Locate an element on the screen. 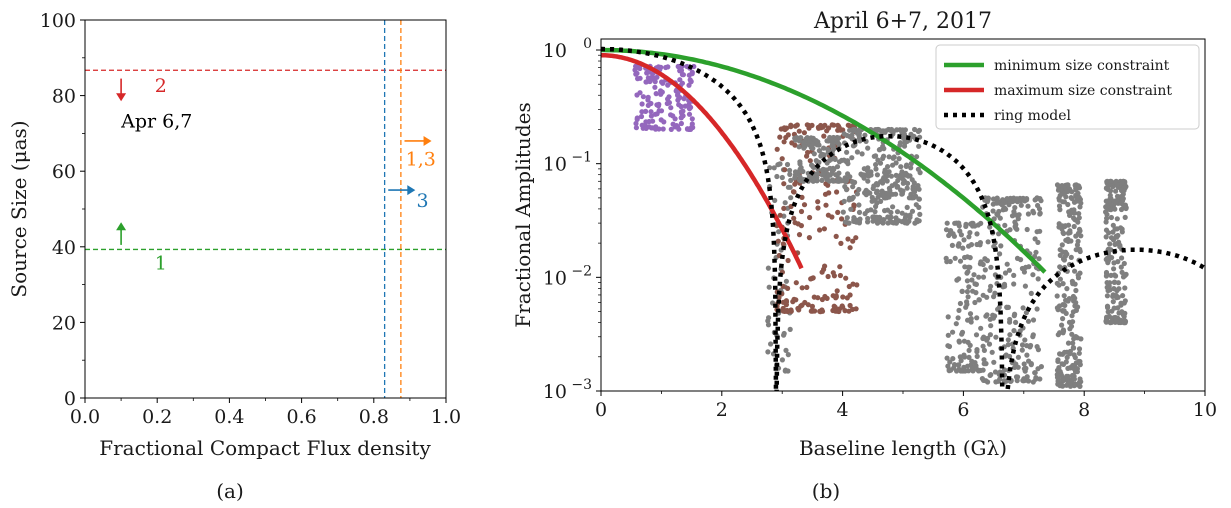 The width and height of the screenshot is (1231, 508). a-annotation-1: 1 is located at coordinates (161, 263).